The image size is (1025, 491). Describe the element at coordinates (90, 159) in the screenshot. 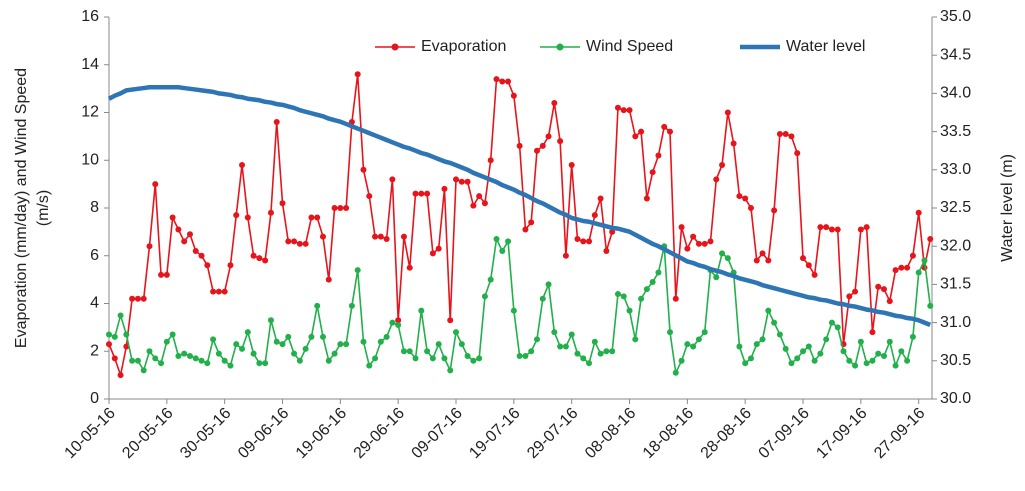

I see `y-tick-label: 10` at that location.